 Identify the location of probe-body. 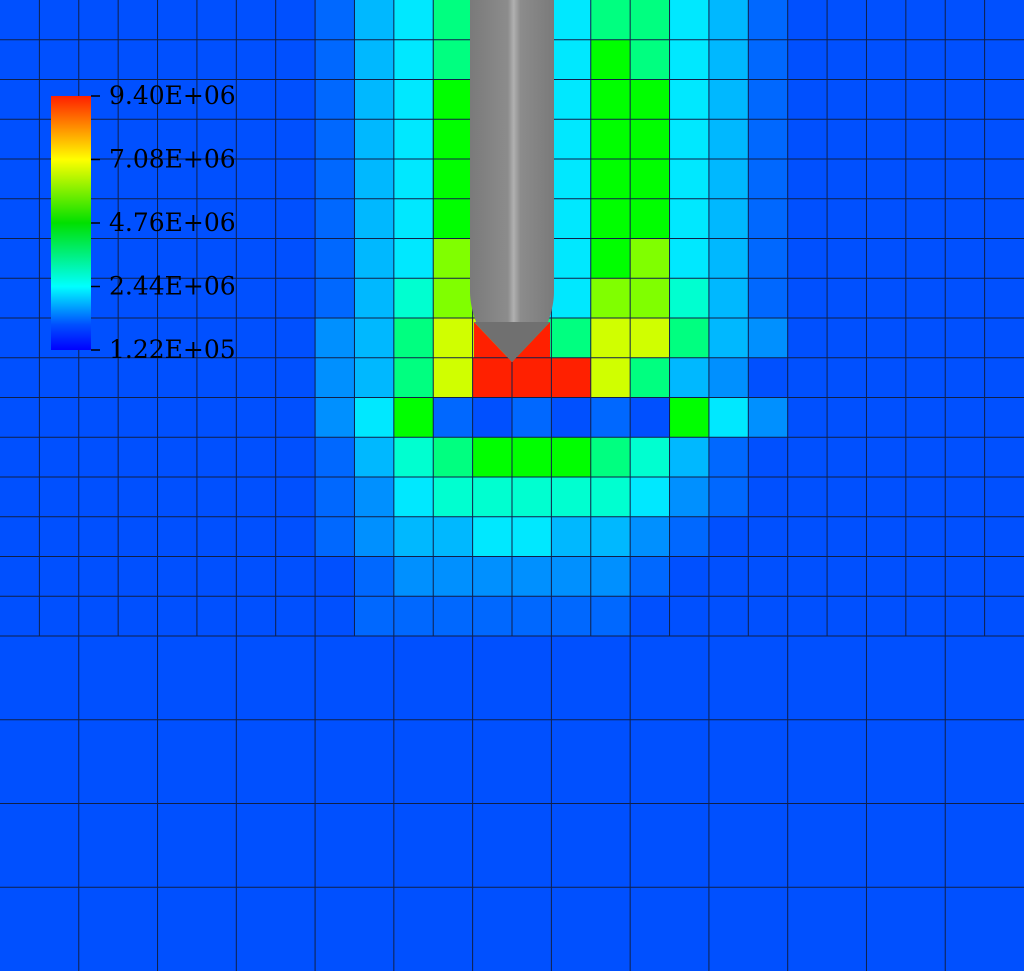
(512, 181).